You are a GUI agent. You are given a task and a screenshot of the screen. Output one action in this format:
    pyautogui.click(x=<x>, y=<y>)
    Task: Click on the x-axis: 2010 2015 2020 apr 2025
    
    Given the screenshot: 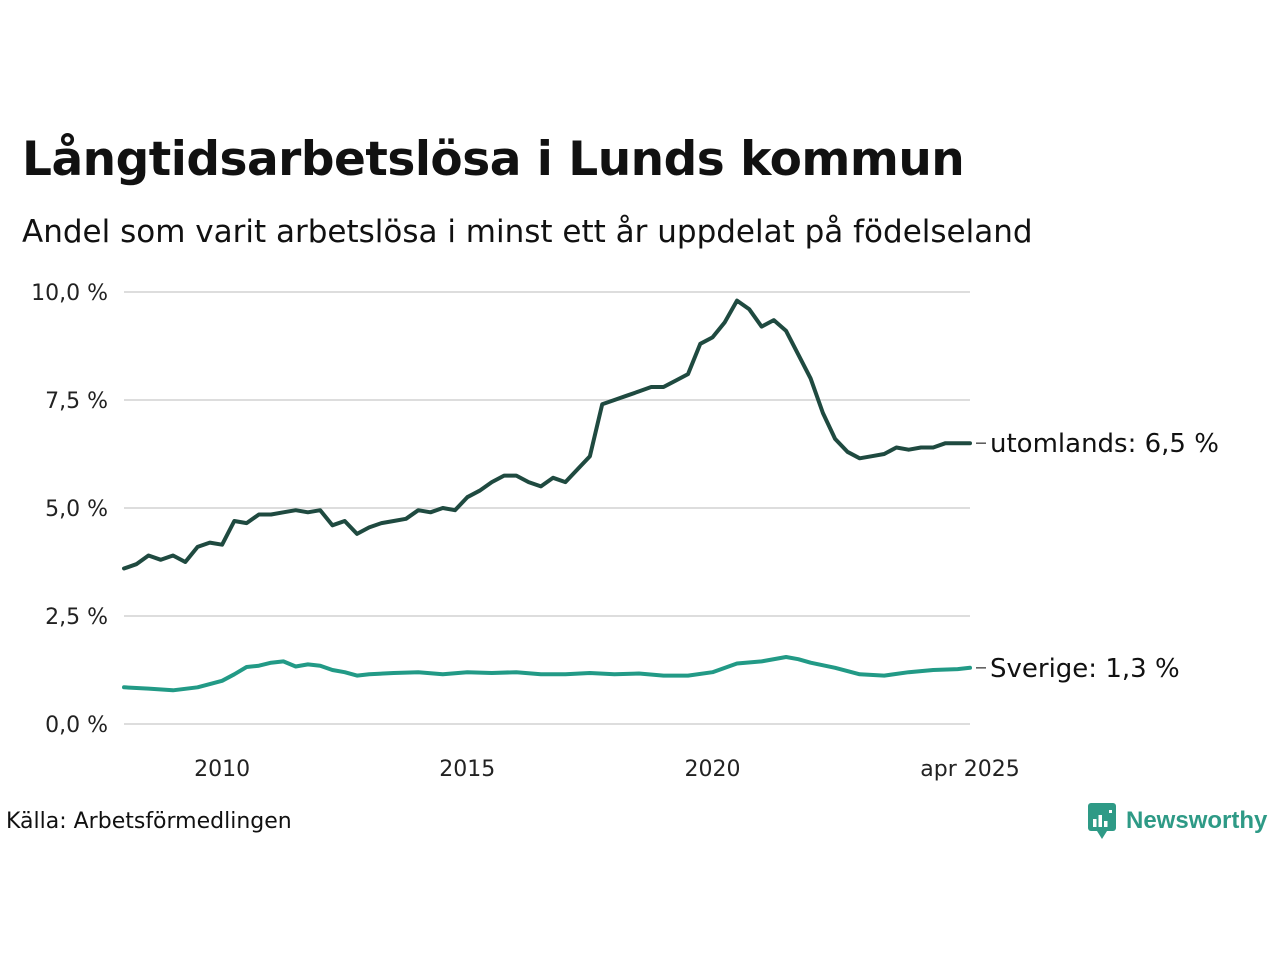 What is the action you would take?
    pyautogui.click(x=607, y=769)
    